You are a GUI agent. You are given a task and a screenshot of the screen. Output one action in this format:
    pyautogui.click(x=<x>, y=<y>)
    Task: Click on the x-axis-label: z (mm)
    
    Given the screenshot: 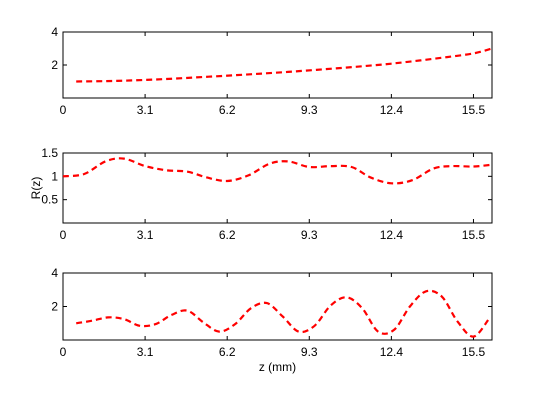 What is the action you would take?
    pyautogui.click(x=277, y=367)
    